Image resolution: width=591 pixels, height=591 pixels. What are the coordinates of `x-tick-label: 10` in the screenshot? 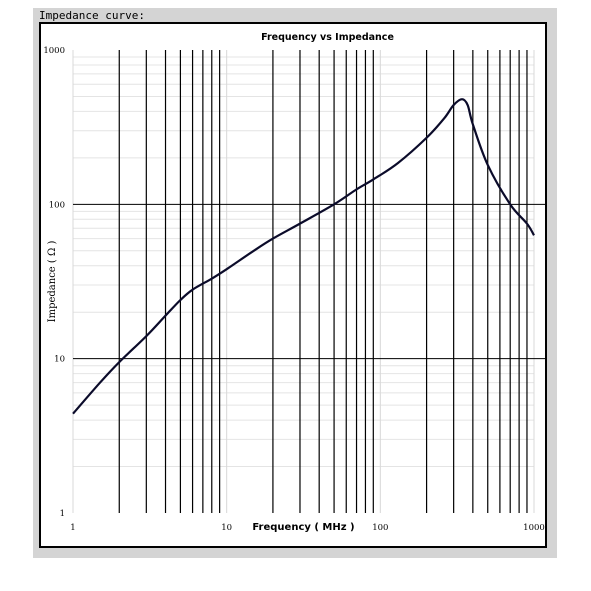 It's located at (226, 528).